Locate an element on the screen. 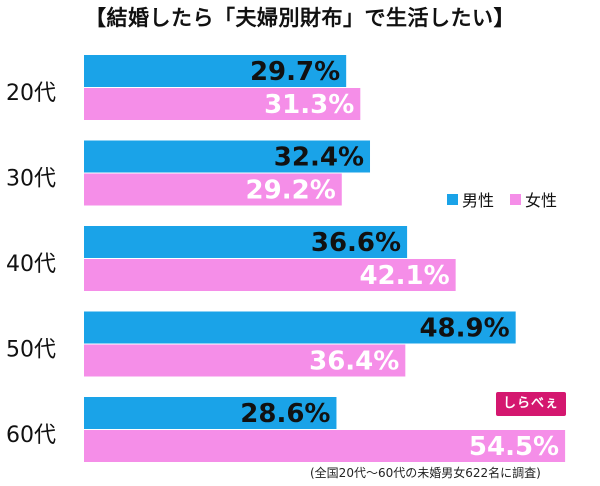  legend: 男性 女性 is located at coordinates (507, 199).